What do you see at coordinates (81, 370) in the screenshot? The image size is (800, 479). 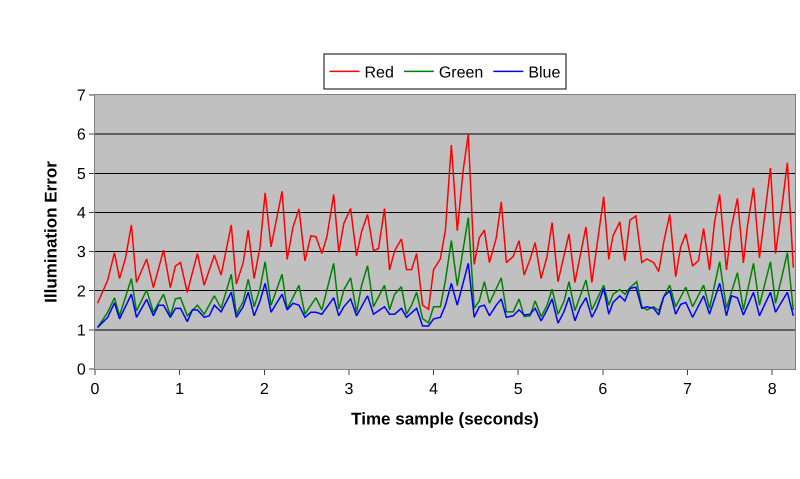 I see `y-tick-label: 0` at bounding box center [81, 370].